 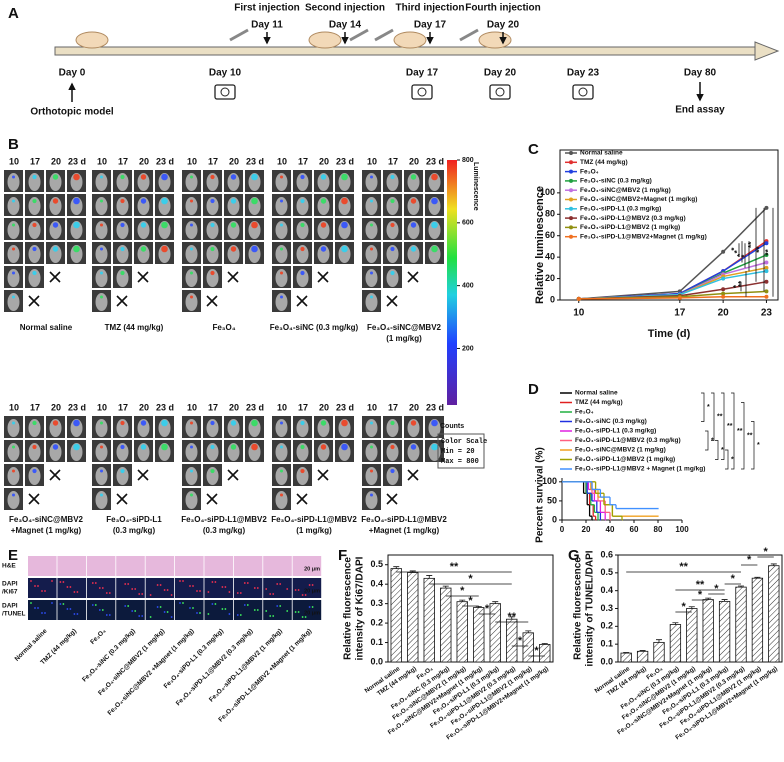 What do you see at coordinates (707, 440) in the screenshot?
I see `sig-bracket` at bounding box center [707, 440].